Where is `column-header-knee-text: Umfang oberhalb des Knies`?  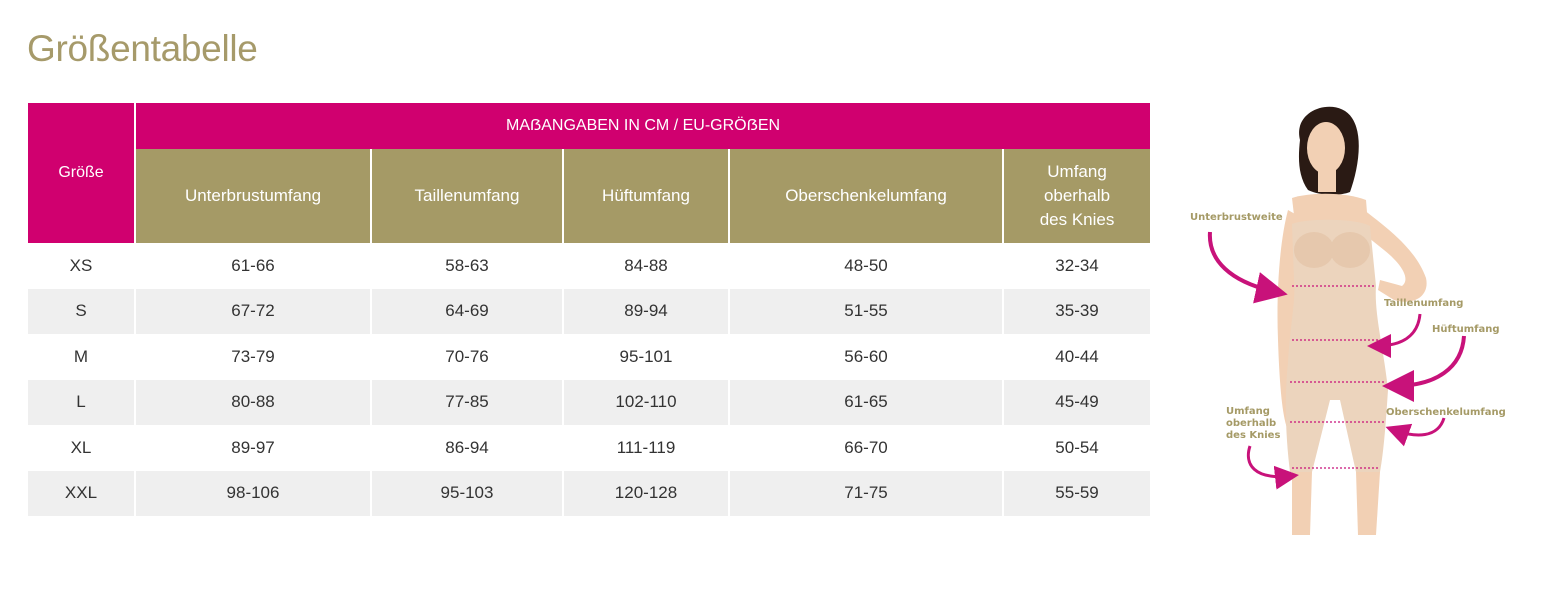
column-header-knee-text: Umfang oberhalb des Knies is located at coordinates (1077, 195).